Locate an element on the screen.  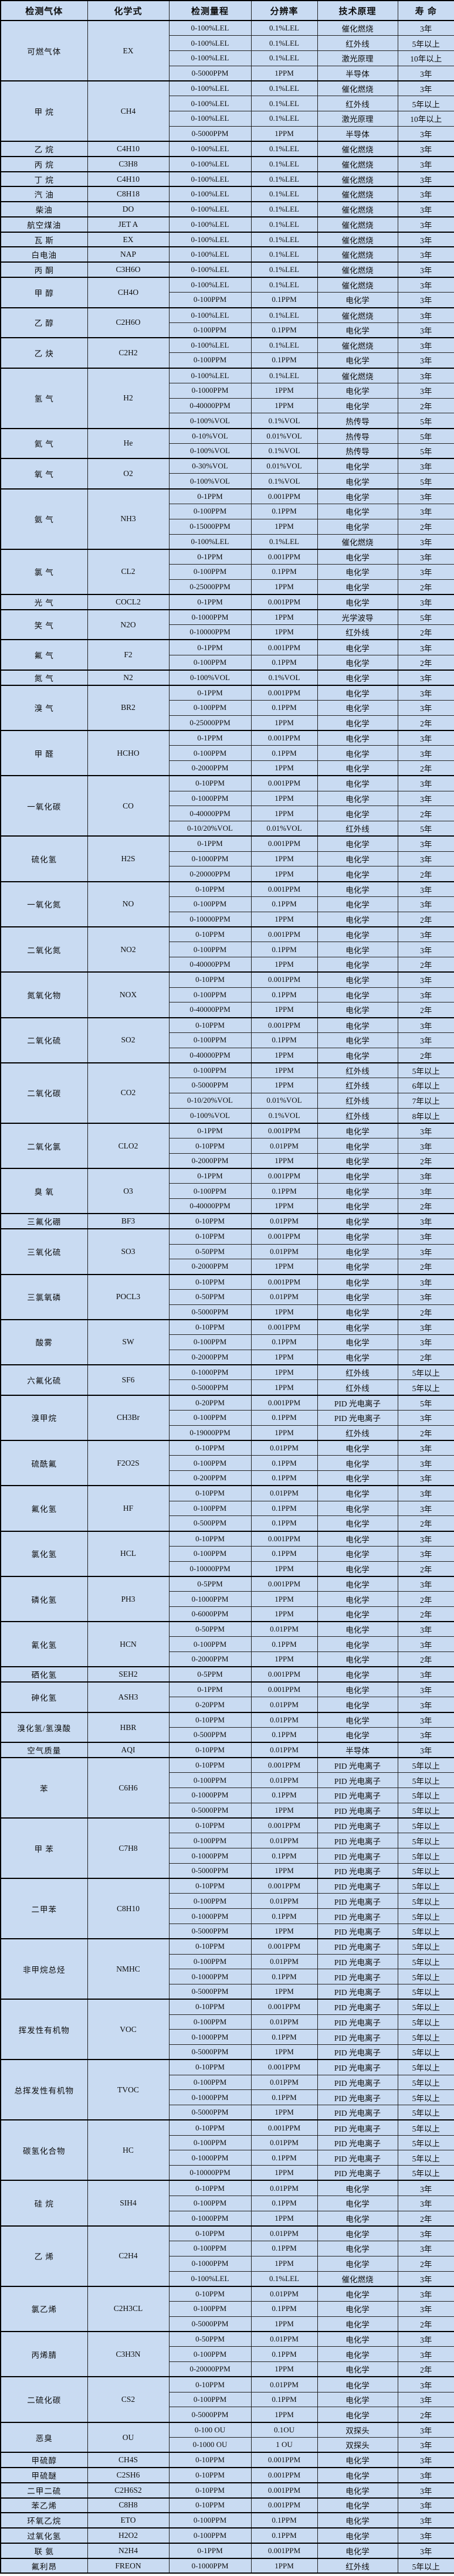
range-cell: 0-100%LEL is located at coordinates (210, 239).